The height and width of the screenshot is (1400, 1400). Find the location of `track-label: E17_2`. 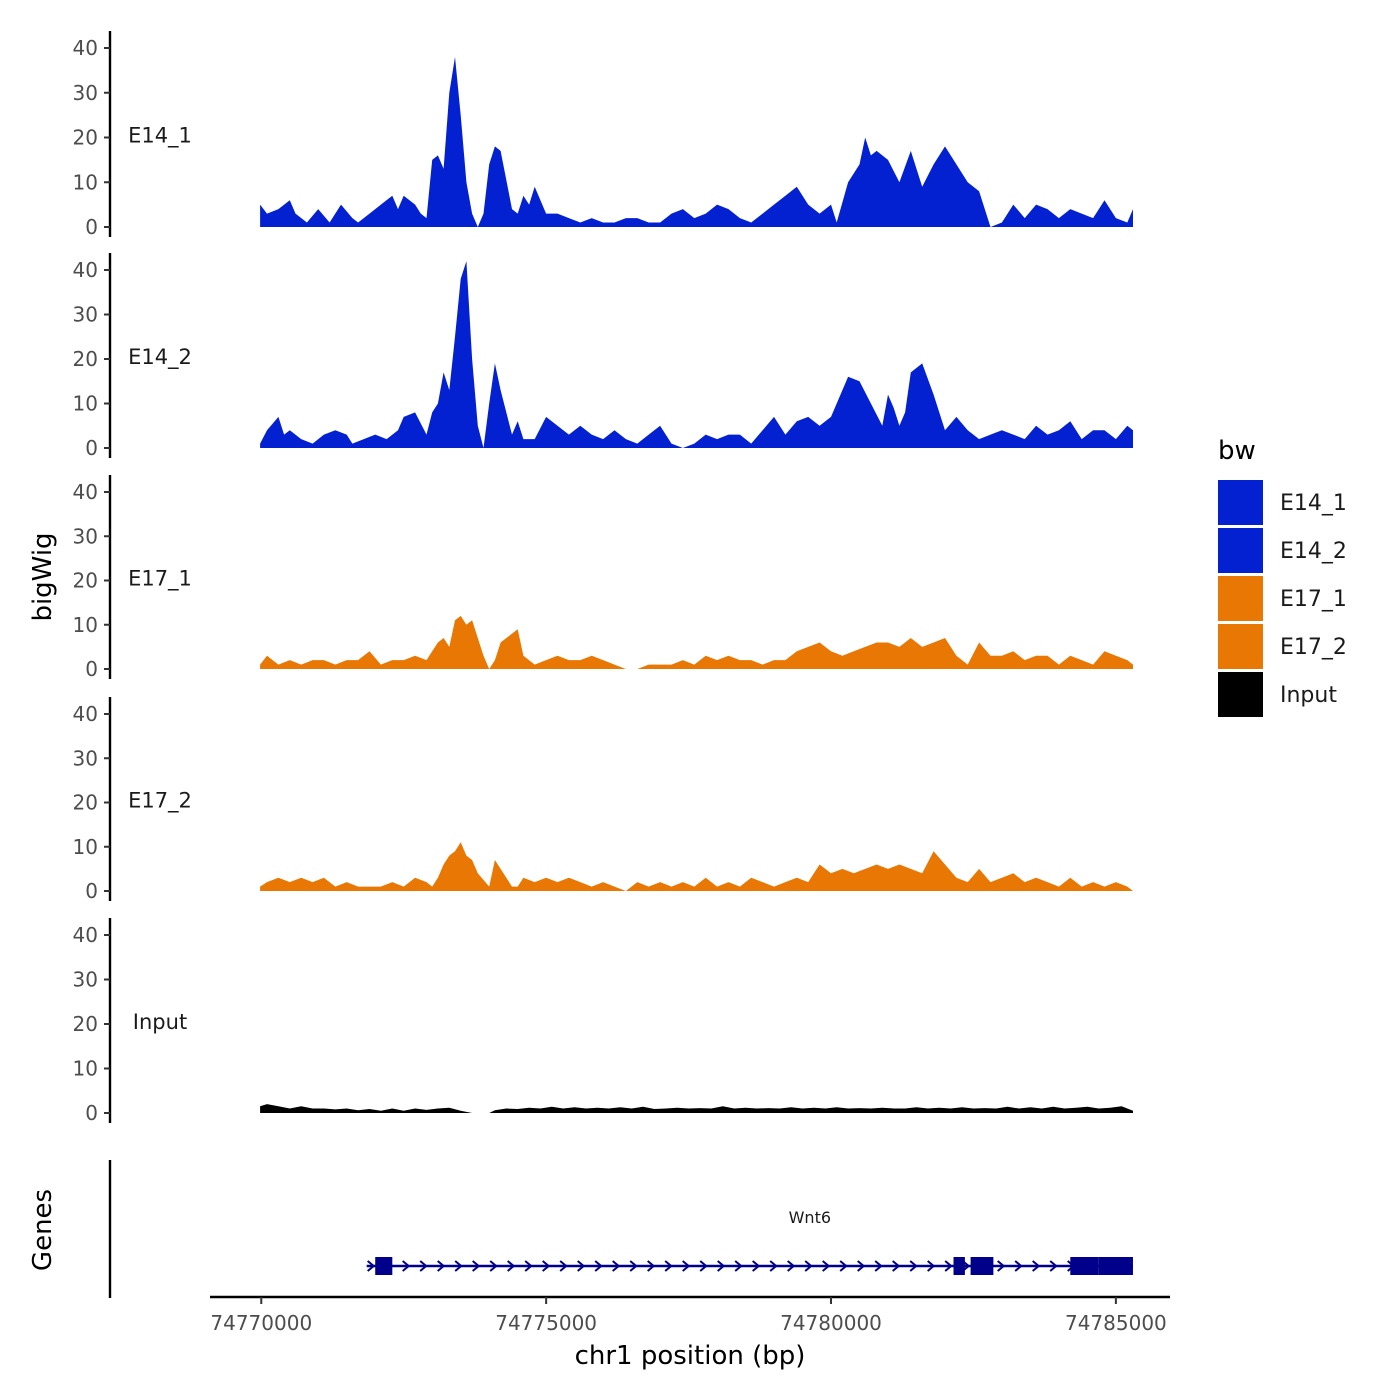

track-label: E17_2 is located at coordinates (160, 801).